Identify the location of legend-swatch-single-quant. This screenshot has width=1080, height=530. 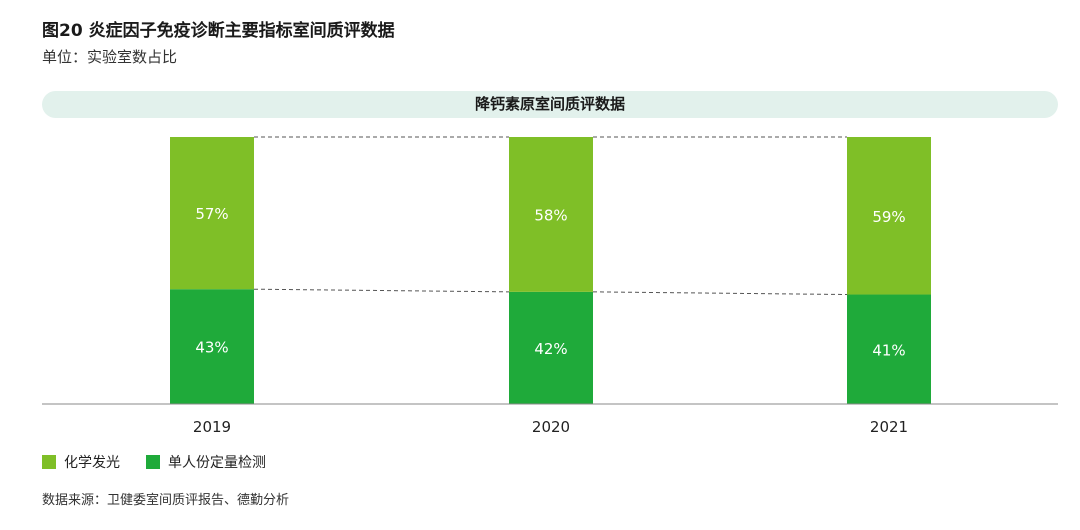
(153, 462).